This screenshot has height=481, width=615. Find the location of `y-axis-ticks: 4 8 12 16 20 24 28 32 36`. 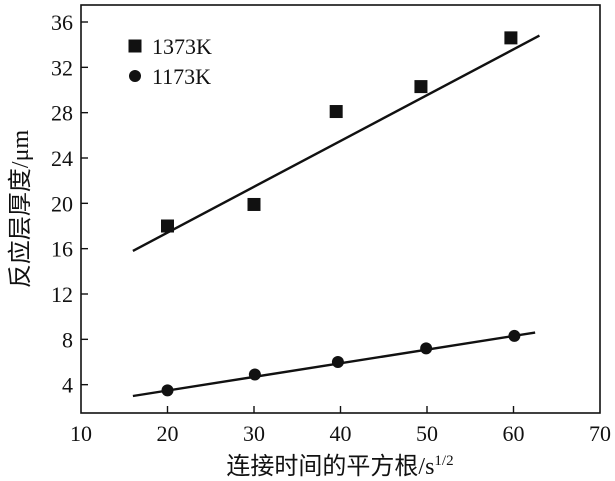

y-axis-ticks: 4 8 12 16 20 24 28 32 36 is located at coordinates (69, 204).